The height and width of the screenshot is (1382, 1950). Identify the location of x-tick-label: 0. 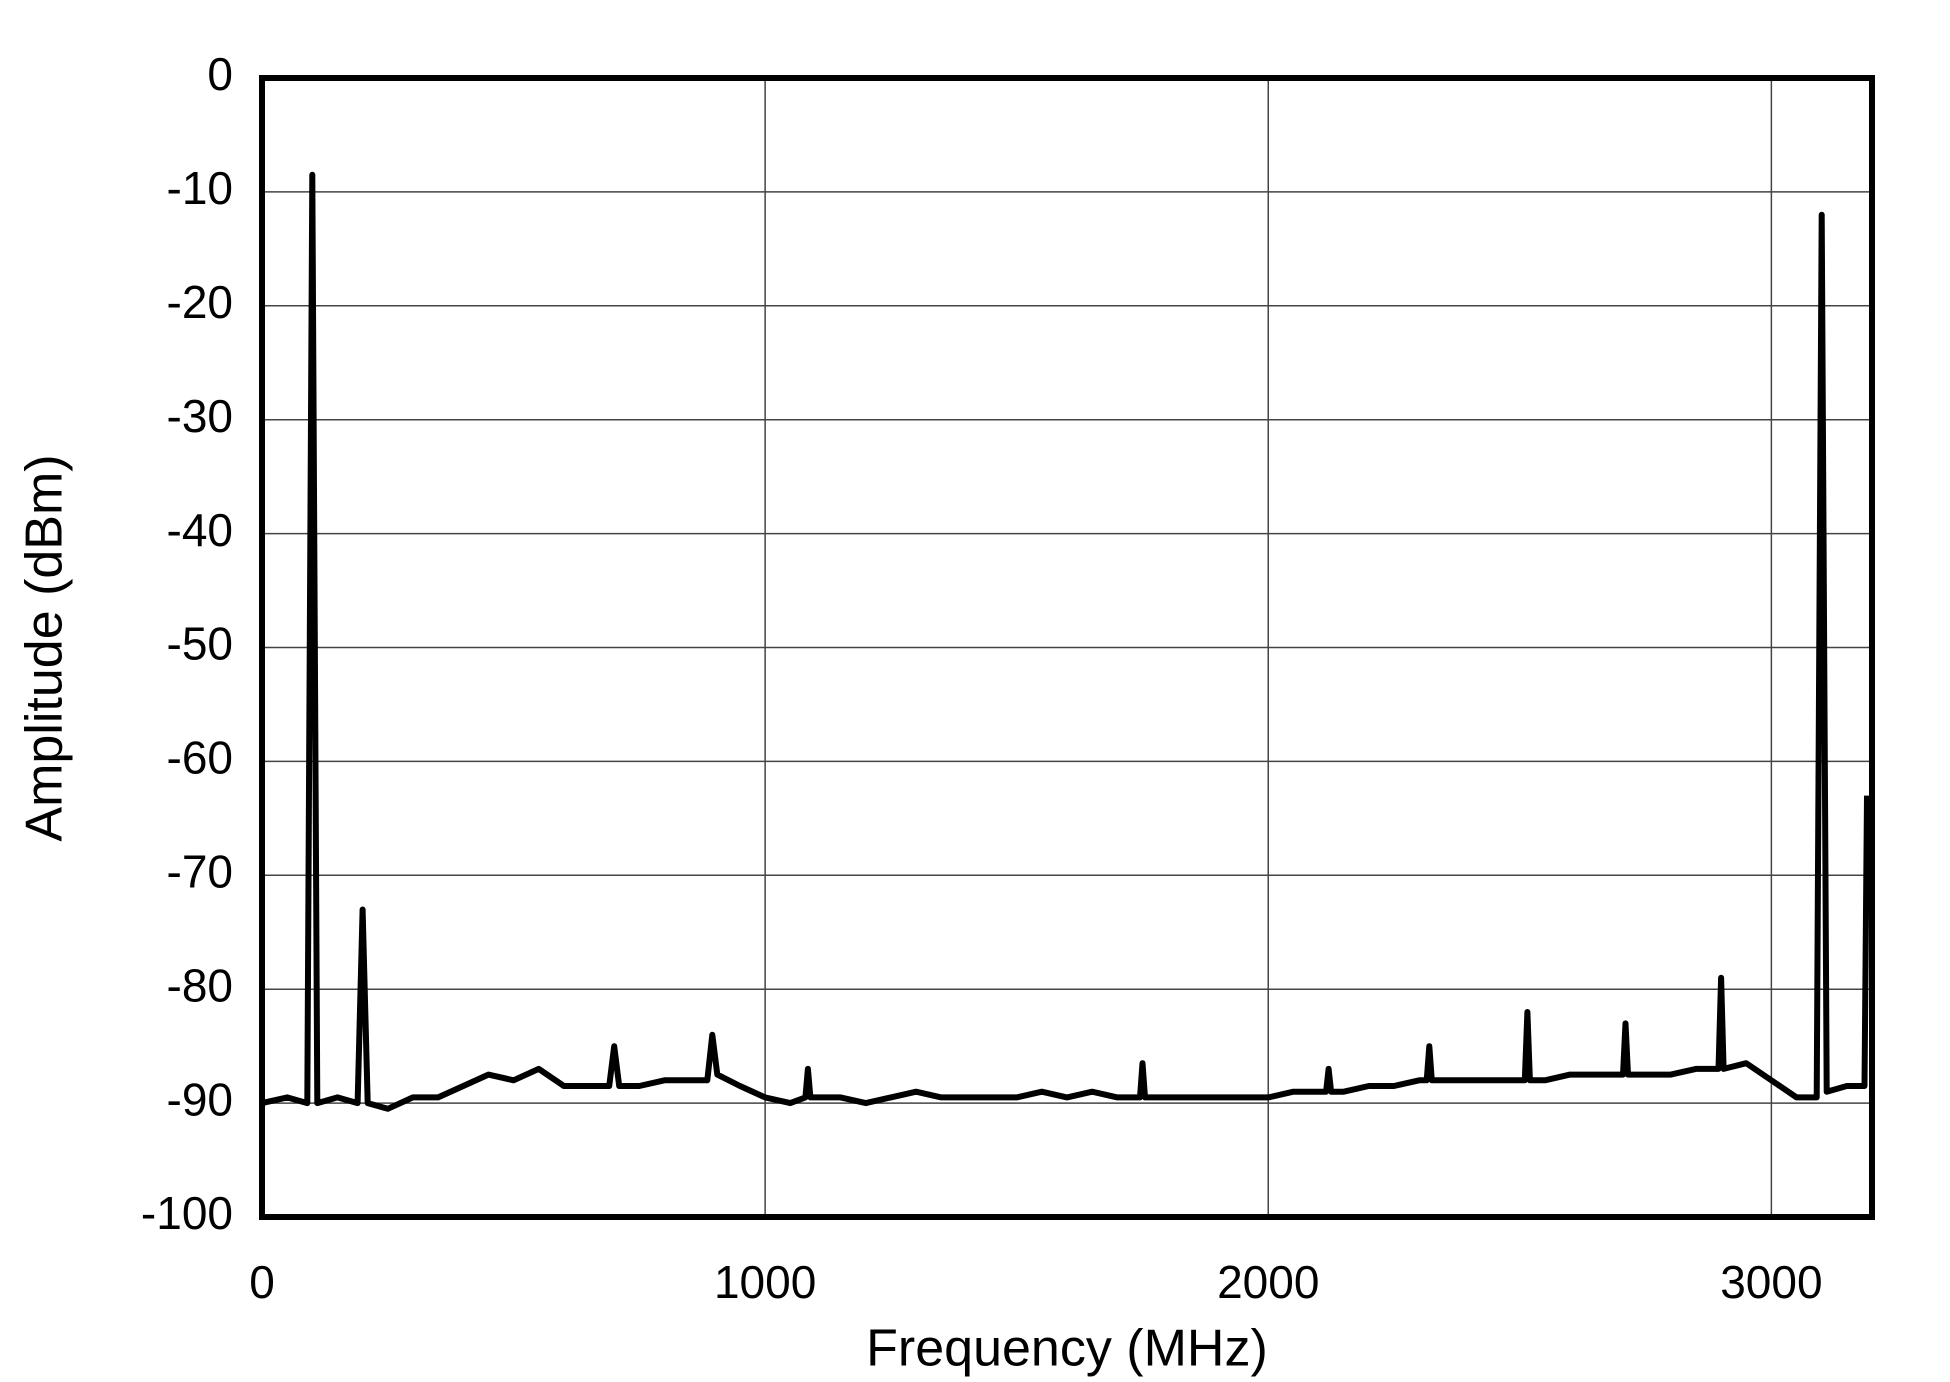
(262, 1282).